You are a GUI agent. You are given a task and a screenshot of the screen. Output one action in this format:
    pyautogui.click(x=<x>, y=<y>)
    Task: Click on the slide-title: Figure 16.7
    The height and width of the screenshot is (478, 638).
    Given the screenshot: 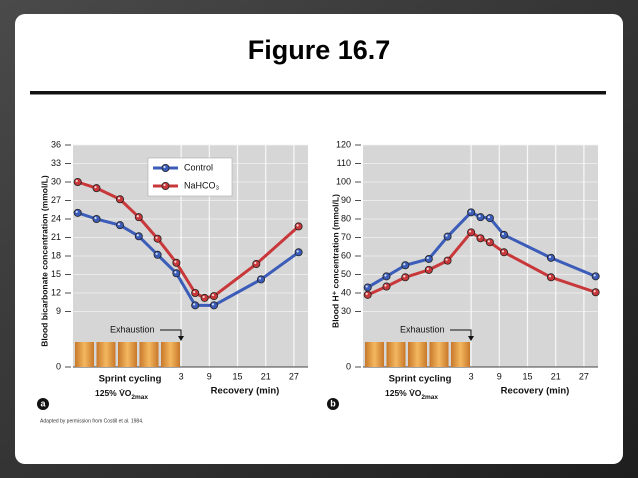 What is the action you would take?
    pyautogui.click(x=319, y=50)
    